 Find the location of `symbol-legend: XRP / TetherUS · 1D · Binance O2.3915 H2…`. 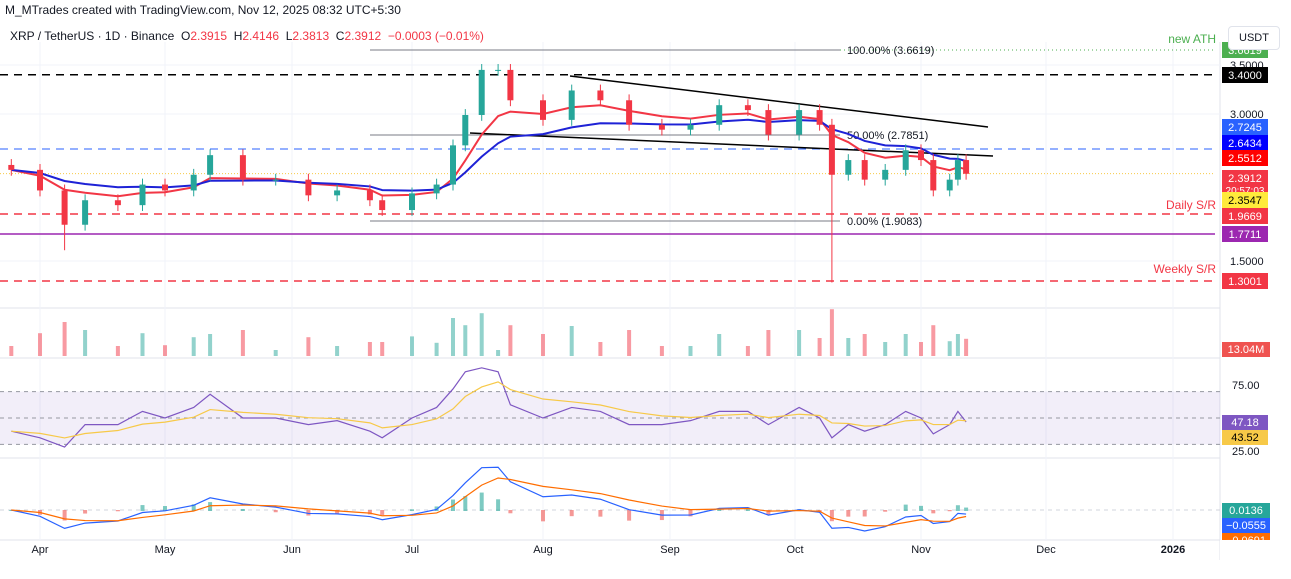

symbol-legend: XRP / TetherUS · 1D · Binance O2.3915 H2… is located at coordinates (247, 36).